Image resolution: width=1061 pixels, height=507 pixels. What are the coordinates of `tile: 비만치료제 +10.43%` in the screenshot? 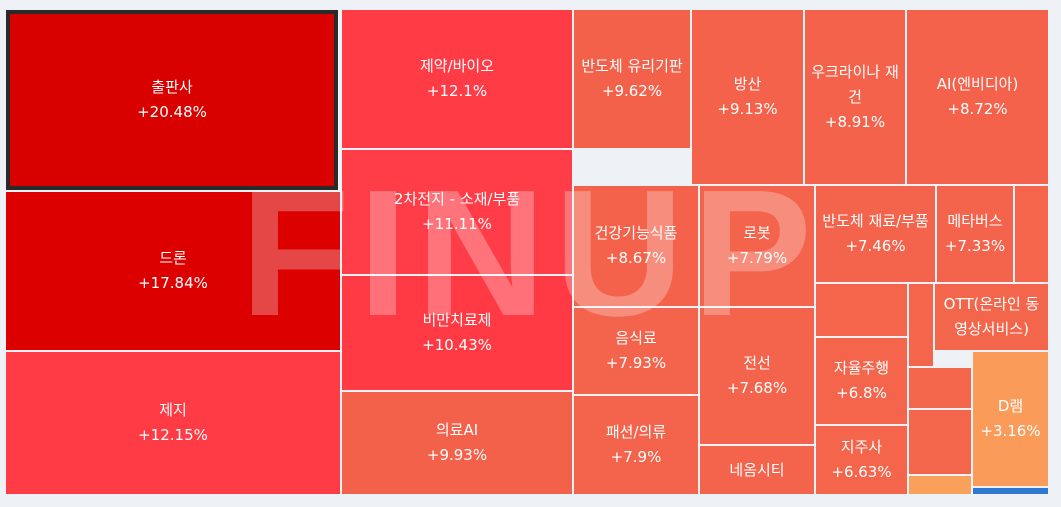 It's located at (457, 333).